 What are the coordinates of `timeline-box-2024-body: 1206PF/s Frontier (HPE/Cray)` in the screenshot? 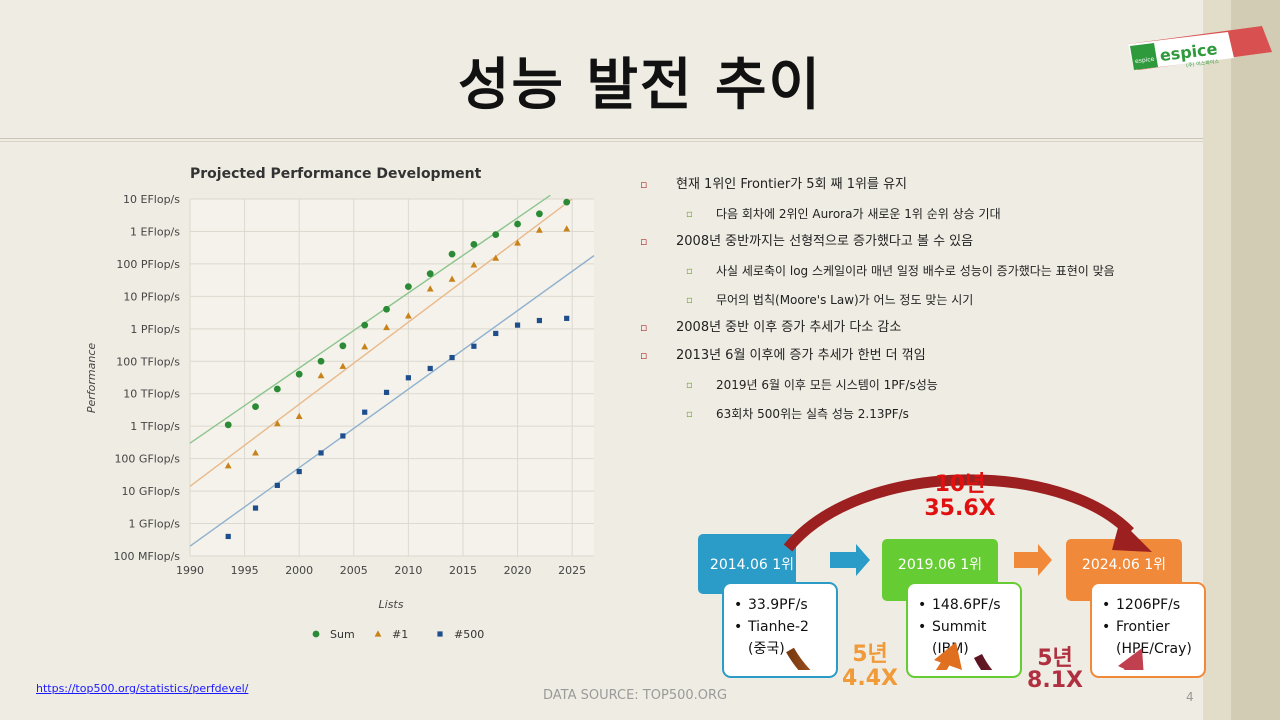 It's located at (1148, 630).